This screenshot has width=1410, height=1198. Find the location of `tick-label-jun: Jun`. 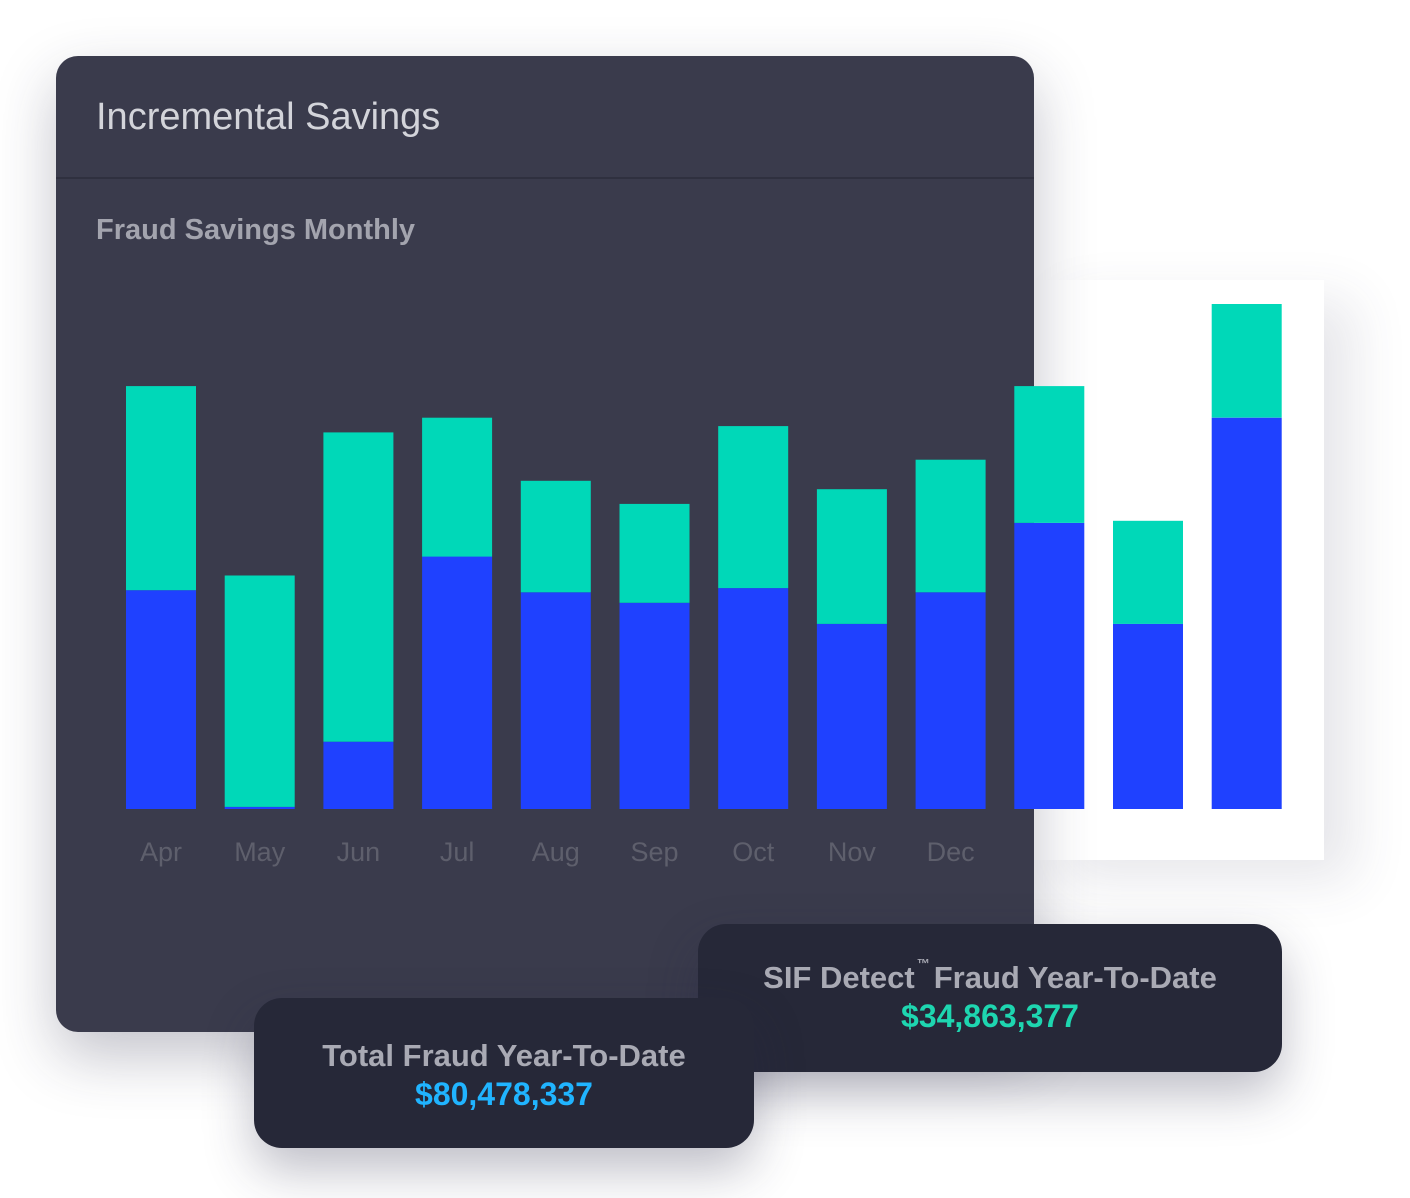

tick-label-jun: Jun is located at coordinates (359, 852).